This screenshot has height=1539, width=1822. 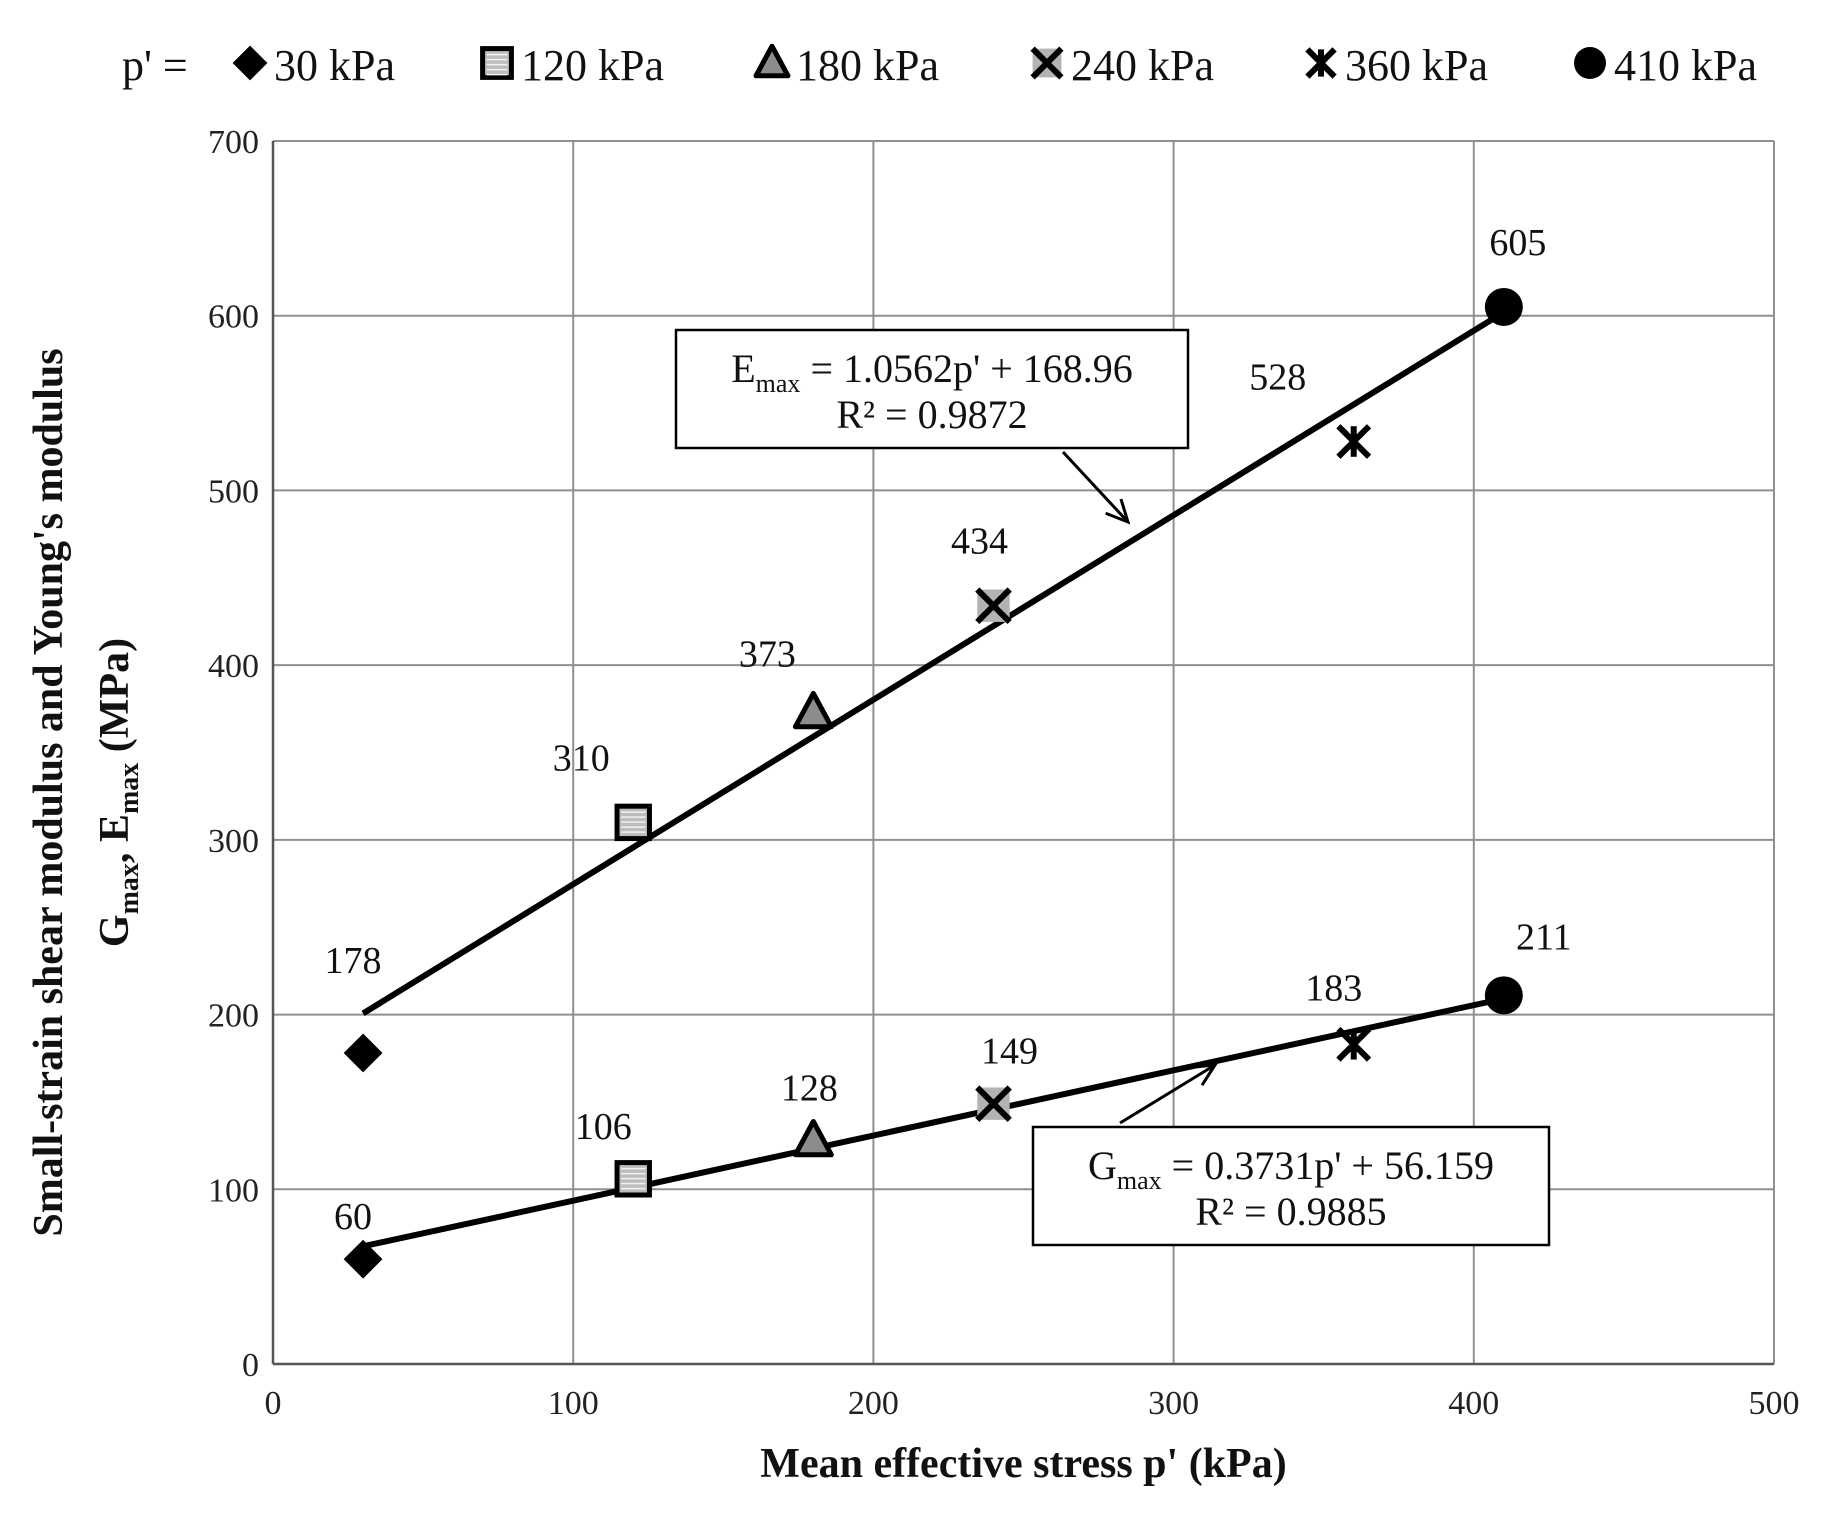 What do you see at coordinates (1277, 378) in the screenshot?
I see `data-label-E: 528` at bounding box center [1277, 378].